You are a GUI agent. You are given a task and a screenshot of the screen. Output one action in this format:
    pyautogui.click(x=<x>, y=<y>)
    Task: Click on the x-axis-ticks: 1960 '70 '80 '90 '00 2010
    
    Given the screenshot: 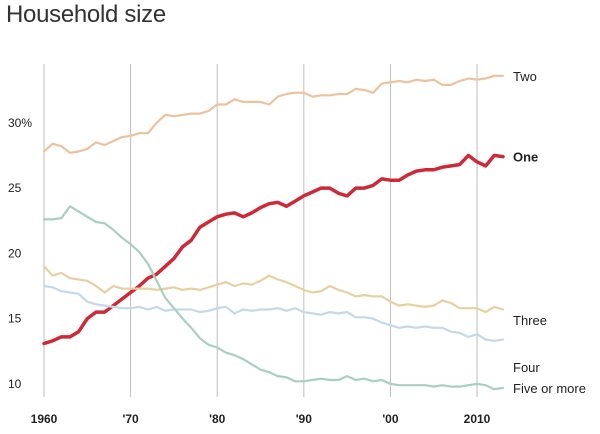 What is the action you would take?
    pyautogui.click(x=261, y=419)
    